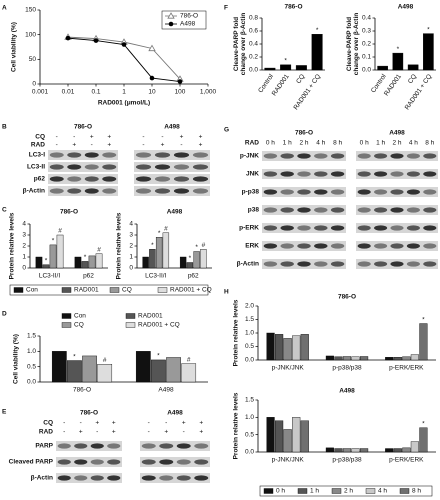  What do you see at coordinates (4, 8) in the screenshot?
I see `panel-label: A` at bounding box center [4, 8].